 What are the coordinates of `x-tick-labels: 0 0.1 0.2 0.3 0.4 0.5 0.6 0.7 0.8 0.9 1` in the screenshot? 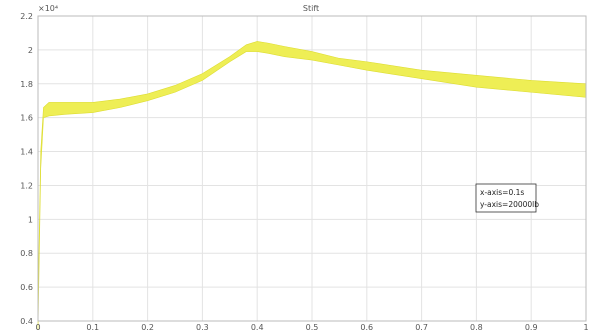 It's located at (311, 327).